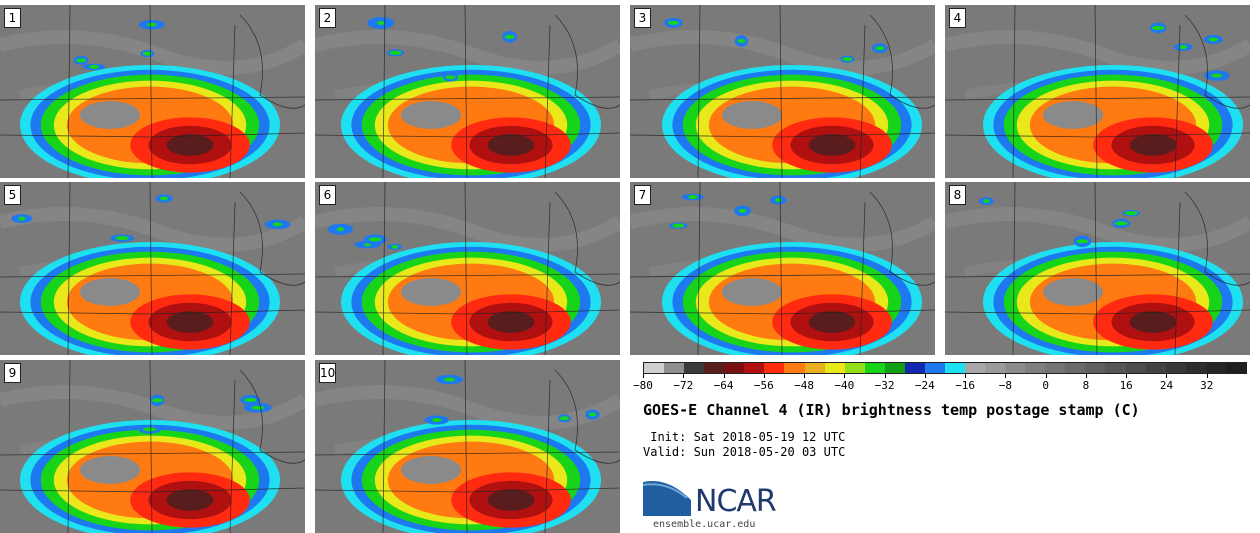 The image size is (1260, 533). What do you see at coordinates (782, 268) in the screenshot?
I see `ensemble-member-panel: 7` at bounding box center [782, 268].